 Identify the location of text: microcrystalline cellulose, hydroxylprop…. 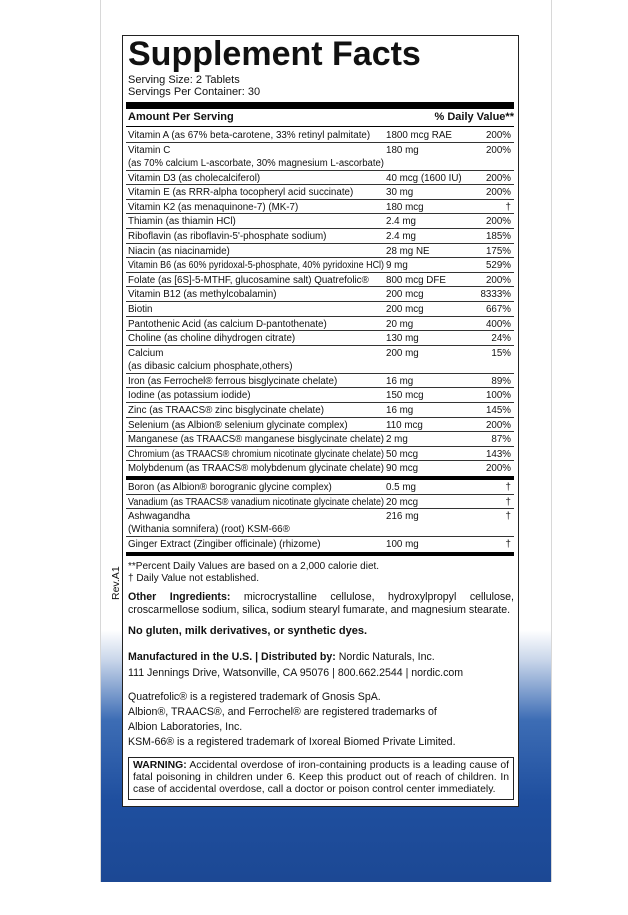
(321, 603).